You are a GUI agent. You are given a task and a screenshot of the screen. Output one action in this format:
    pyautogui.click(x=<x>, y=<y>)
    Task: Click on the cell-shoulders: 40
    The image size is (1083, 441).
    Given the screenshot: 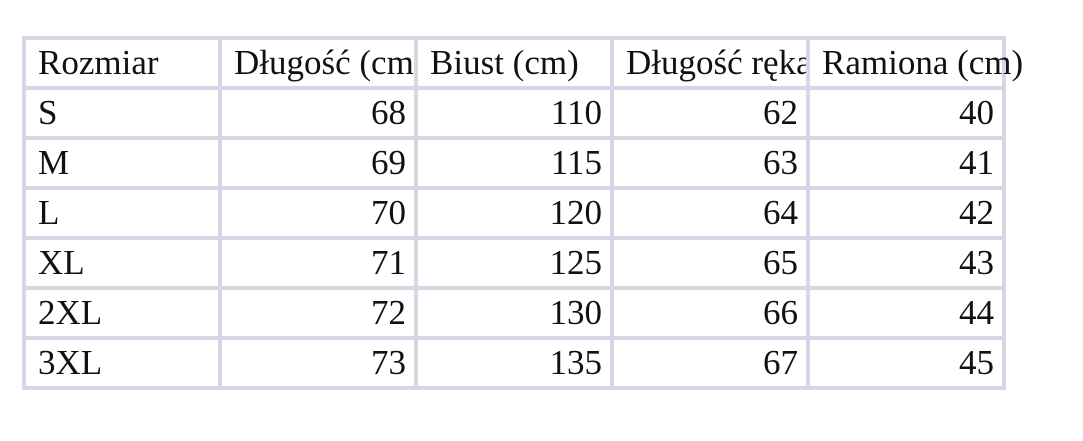 What is the action you would take?
    pyautogui.click(x=906, y=113)
    